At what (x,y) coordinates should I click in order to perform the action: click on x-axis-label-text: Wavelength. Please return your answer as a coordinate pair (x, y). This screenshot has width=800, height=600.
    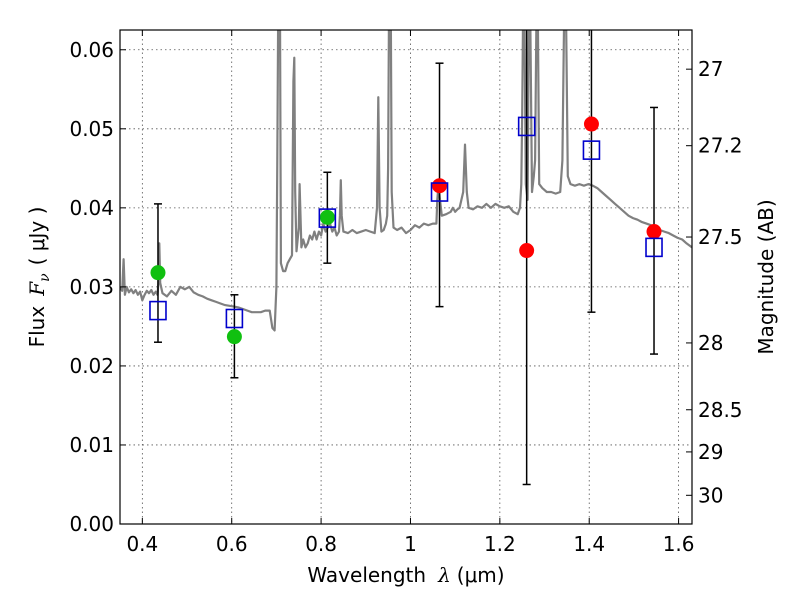
    Looking at the image, I should click on (366, 575).